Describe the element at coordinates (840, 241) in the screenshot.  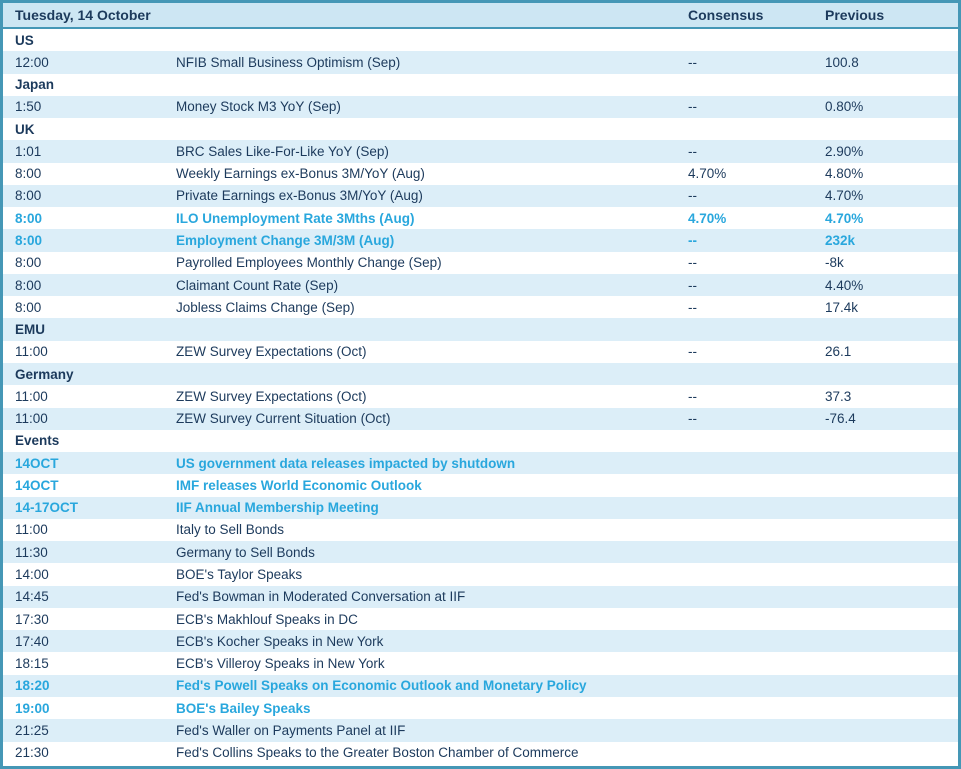
I see `previous-cell: 232k` at that location.